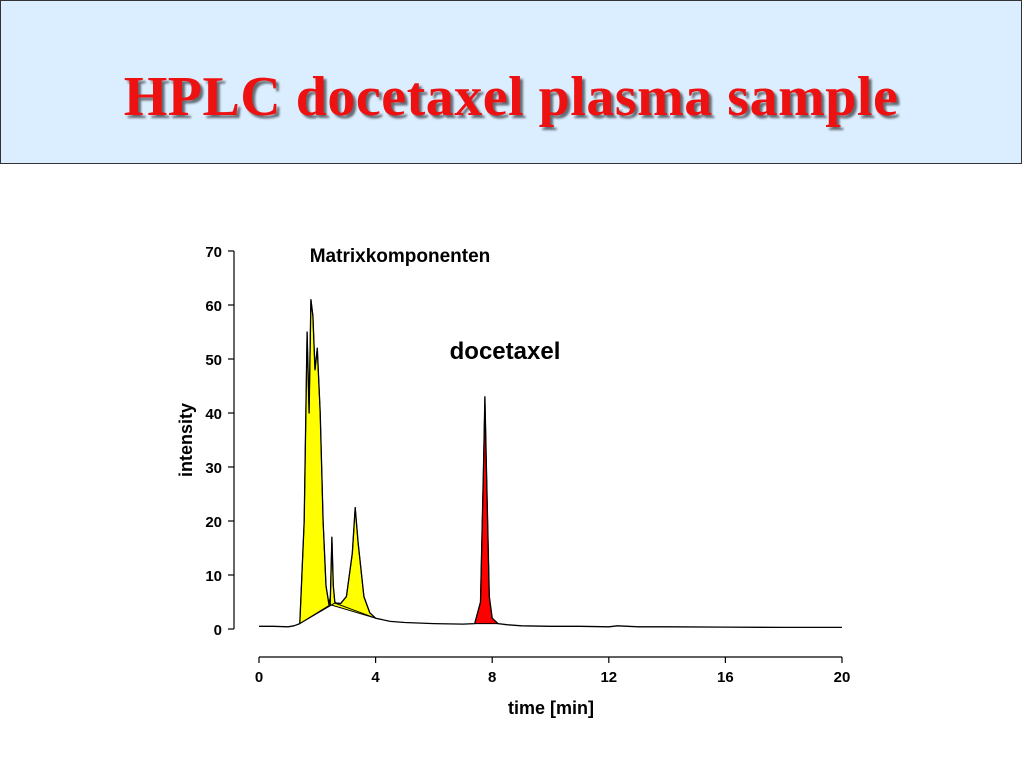 This screenshot has width=1024, height=768. Describe the element at coordinates (213, 360) in the screenshot. I see `y-tick-label: 50` at that location.